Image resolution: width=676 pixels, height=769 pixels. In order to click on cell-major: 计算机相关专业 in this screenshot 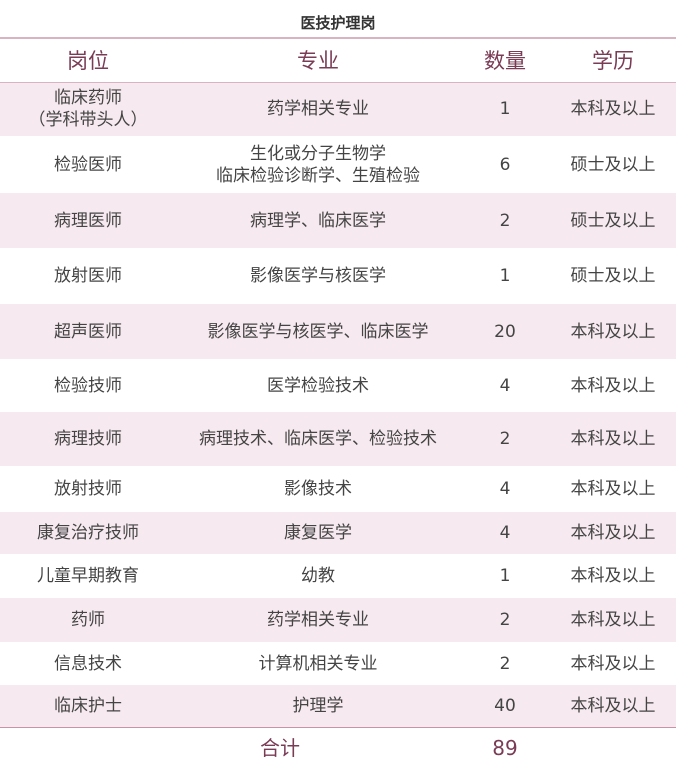, I will do `click(318, 663)`.